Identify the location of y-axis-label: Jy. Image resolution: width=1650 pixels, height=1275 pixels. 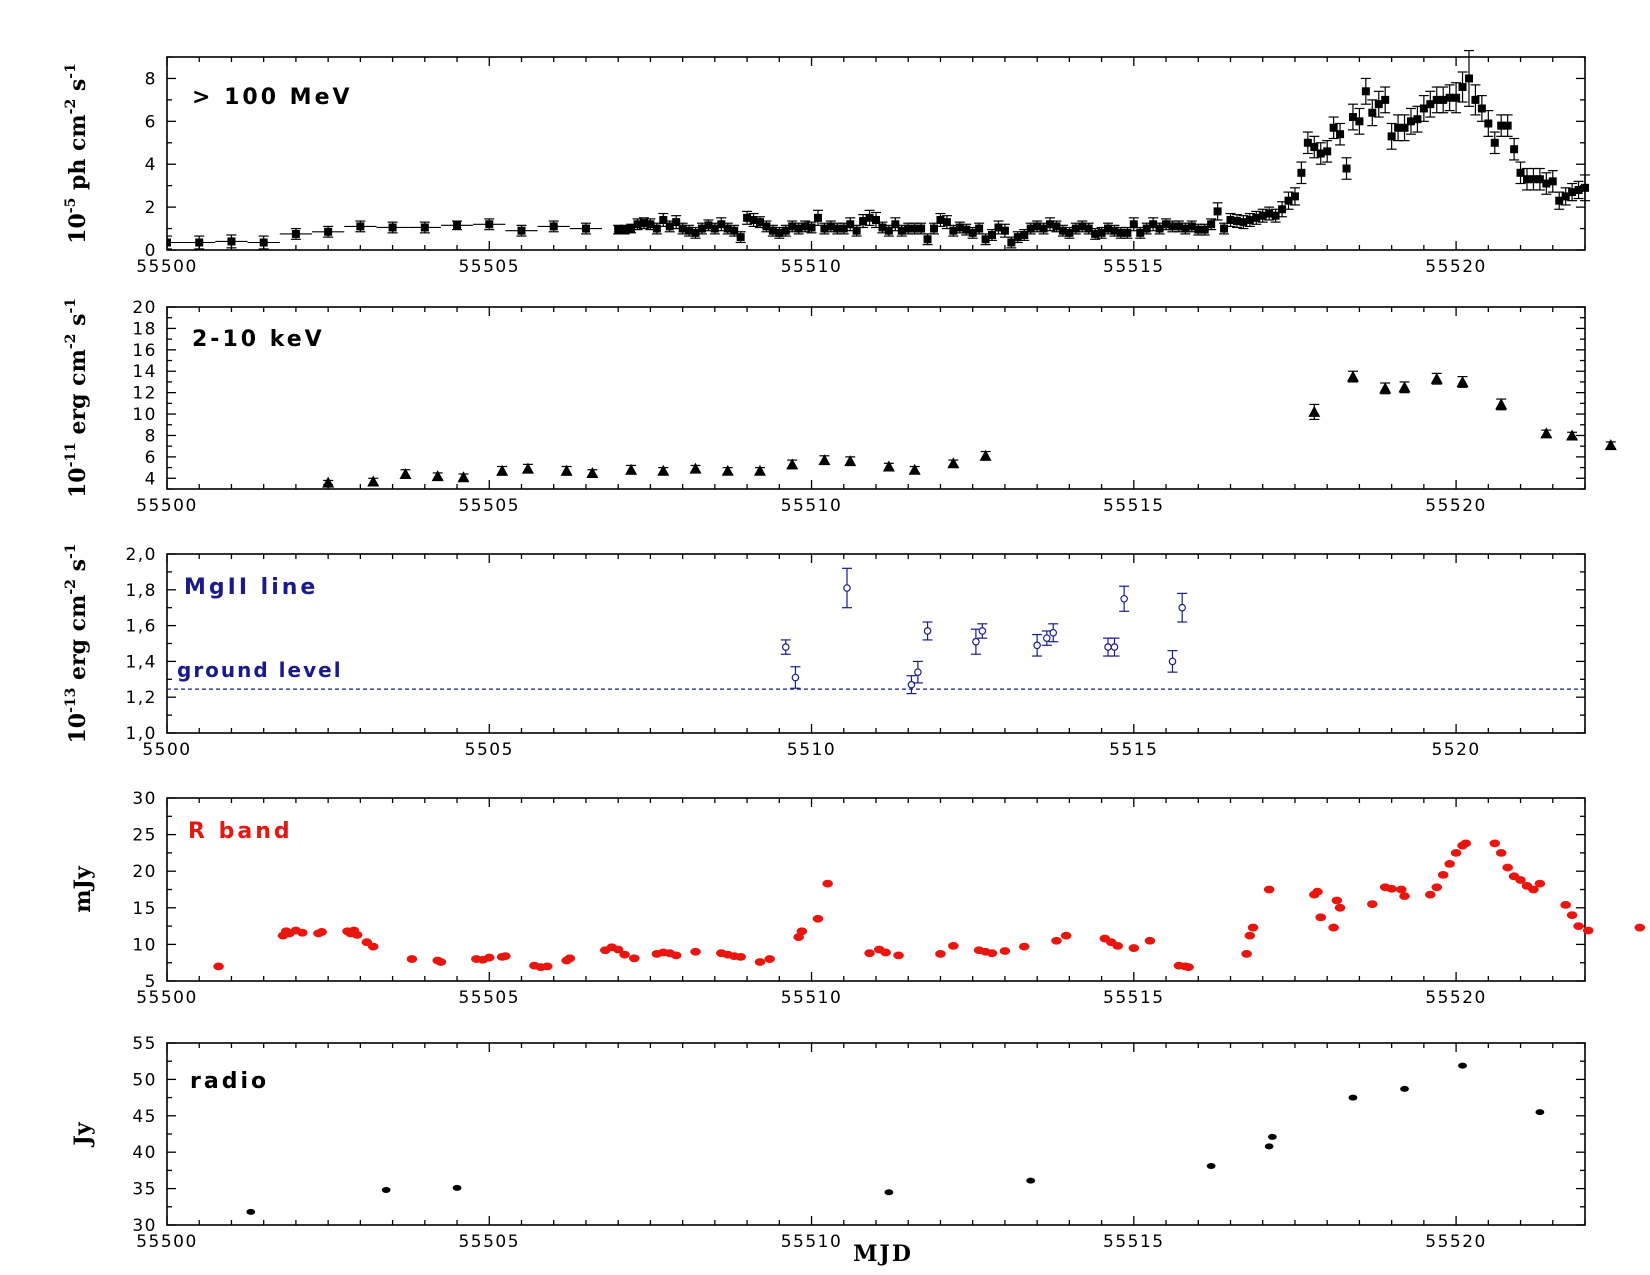
(83, 1134).